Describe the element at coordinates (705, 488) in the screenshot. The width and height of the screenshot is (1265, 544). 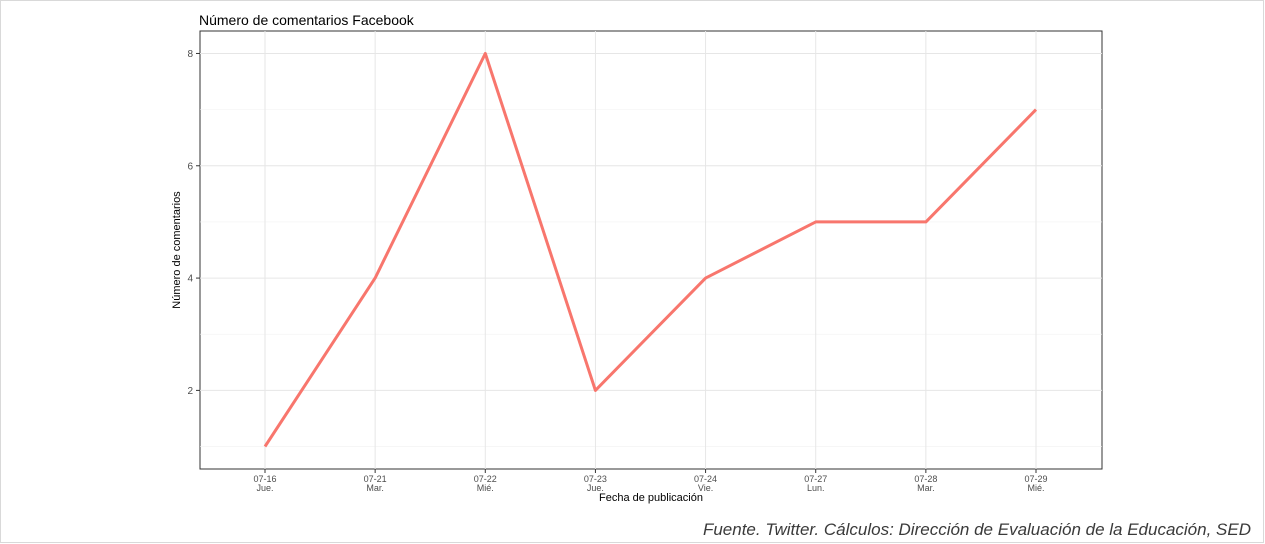
I see `x-tick-sublabel: Vie.` at that location.